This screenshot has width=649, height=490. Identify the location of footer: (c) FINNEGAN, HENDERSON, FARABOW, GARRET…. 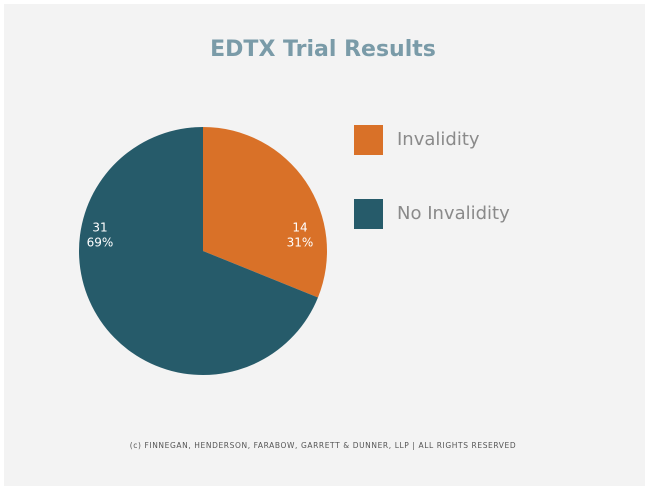
(323, 445).